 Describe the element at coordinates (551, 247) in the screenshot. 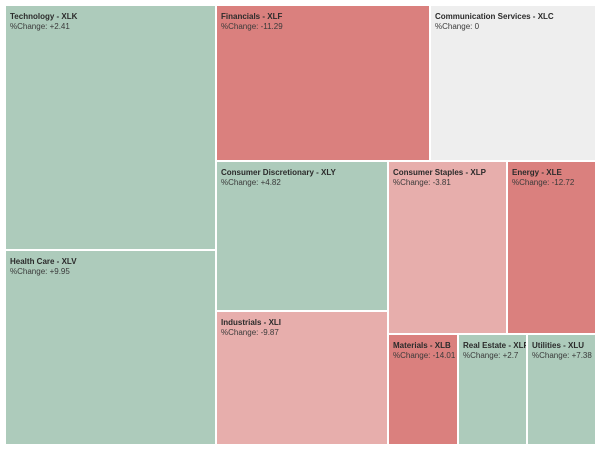

I see `treemap-tile-xle: Energy - XLE %Change: -12.72` at that location.